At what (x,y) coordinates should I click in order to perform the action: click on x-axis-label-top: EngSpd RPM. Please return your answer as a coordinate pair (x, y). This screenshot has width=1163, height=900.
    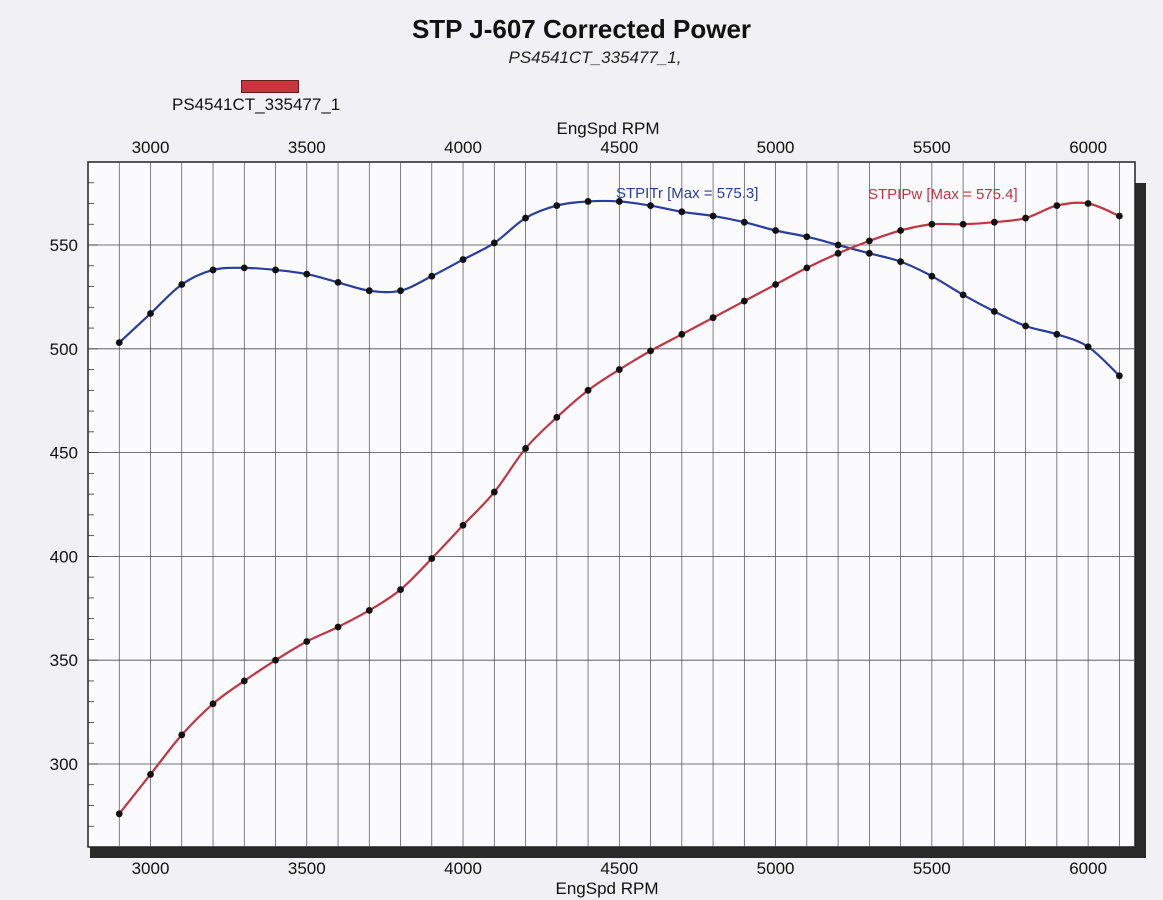
    Looking at the image, I should click on (608, 128).